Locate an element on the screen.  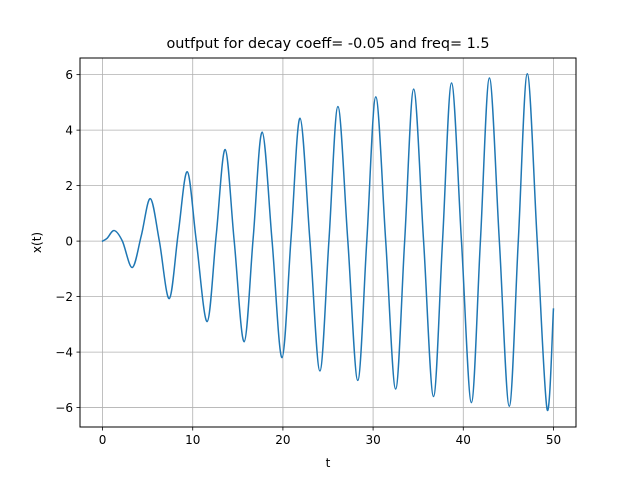
x-tick-label: 20 is located at coordinates (282, 440).